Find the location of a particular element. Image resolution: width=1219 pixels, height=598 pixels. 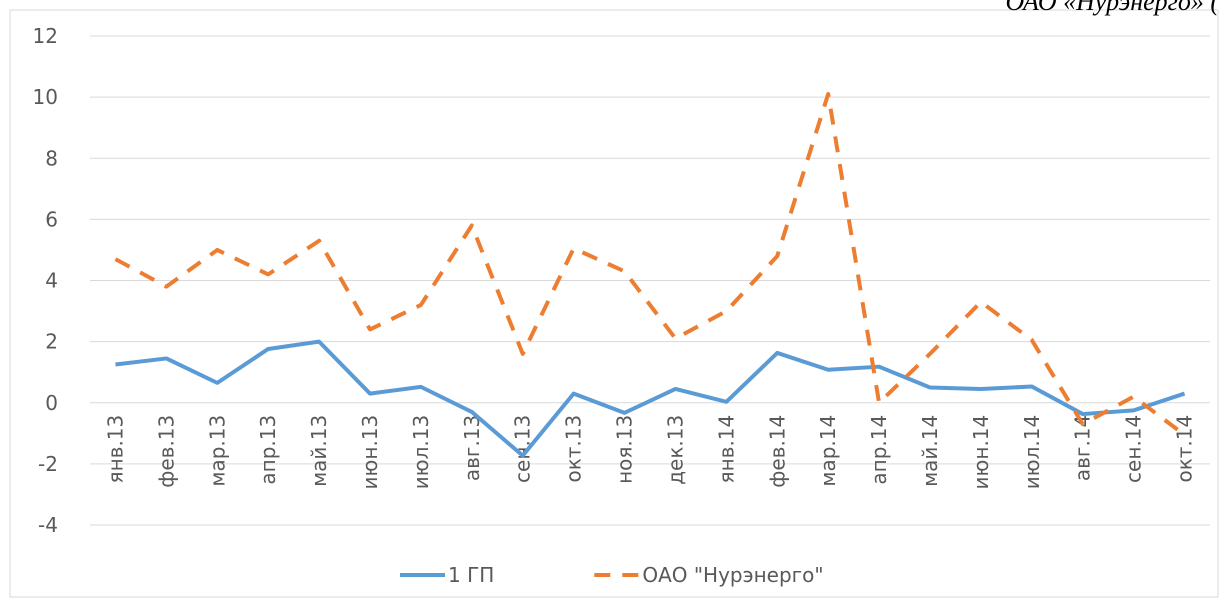

x-tick-label: авг.13 is located at coordinates (472, 448).